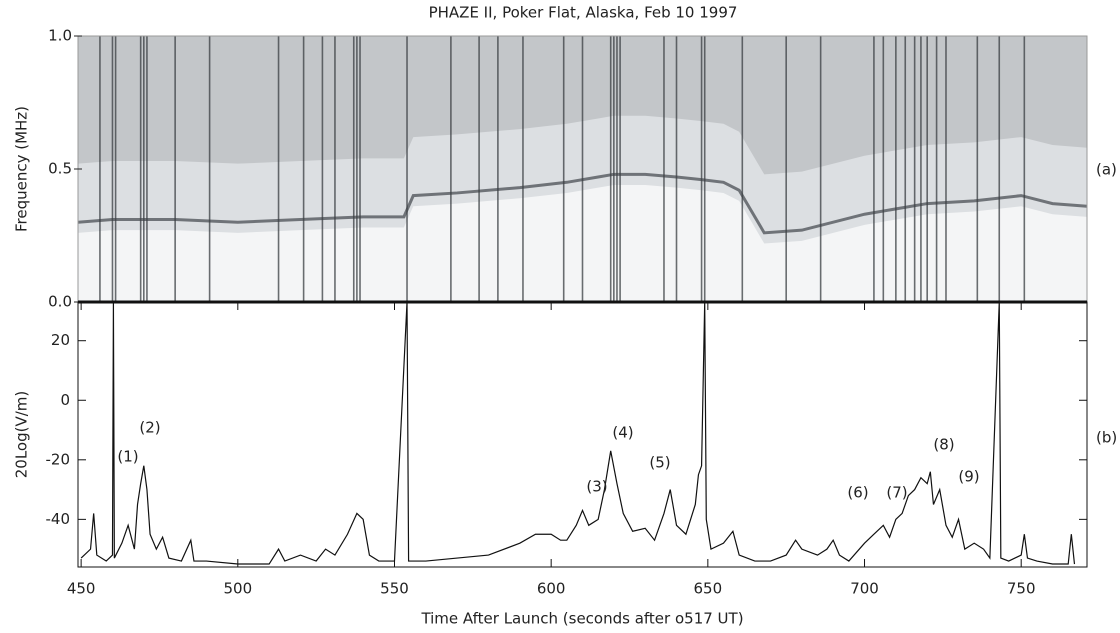 The image size is (1120, 633). I want to click on y-axis-label: Frequency (MHz), so click(22, 169).